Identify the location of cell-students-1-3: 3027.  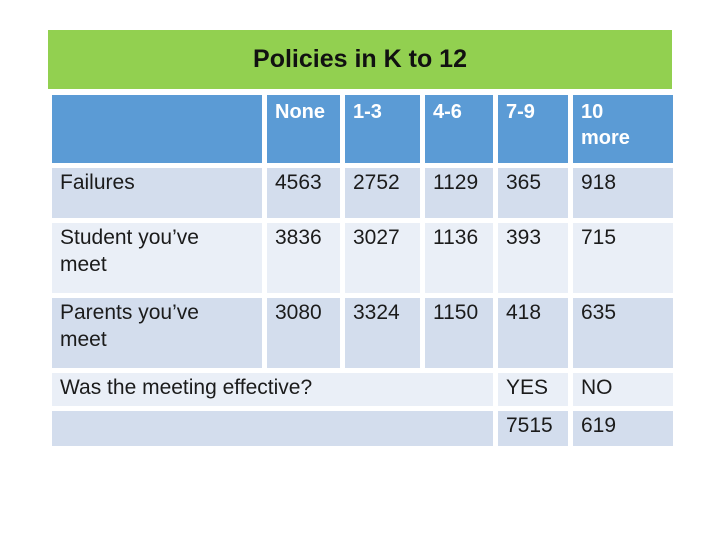
(385, 260).